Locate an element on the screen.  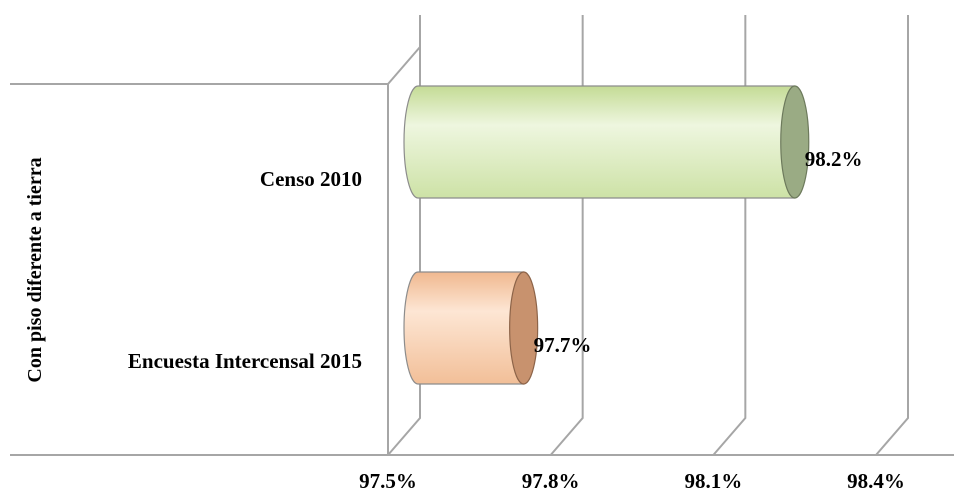
data-label: 97.7% is located at coordinates (563, 345).